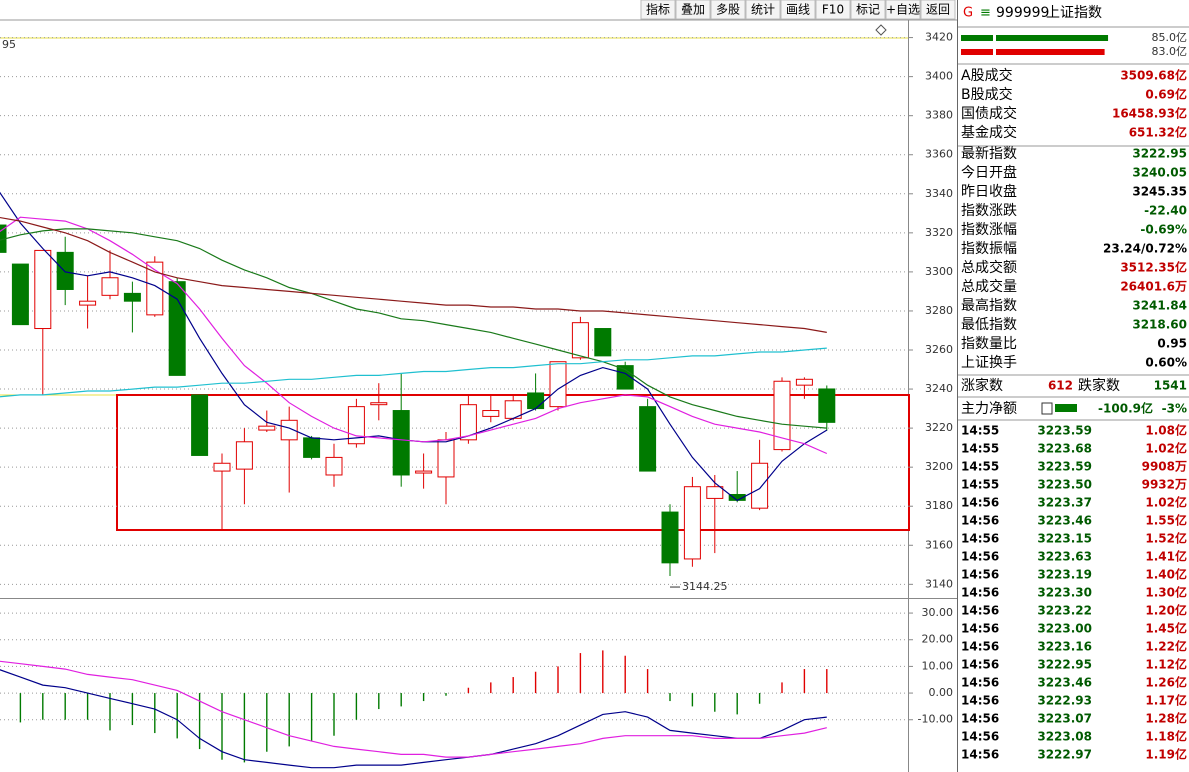 This screenshot has height=772, width=1189. What do you see at coordinates (989, 172) in the screenshot?
I see `stat-label: 今日开盘` at bounding box center [989, 172].